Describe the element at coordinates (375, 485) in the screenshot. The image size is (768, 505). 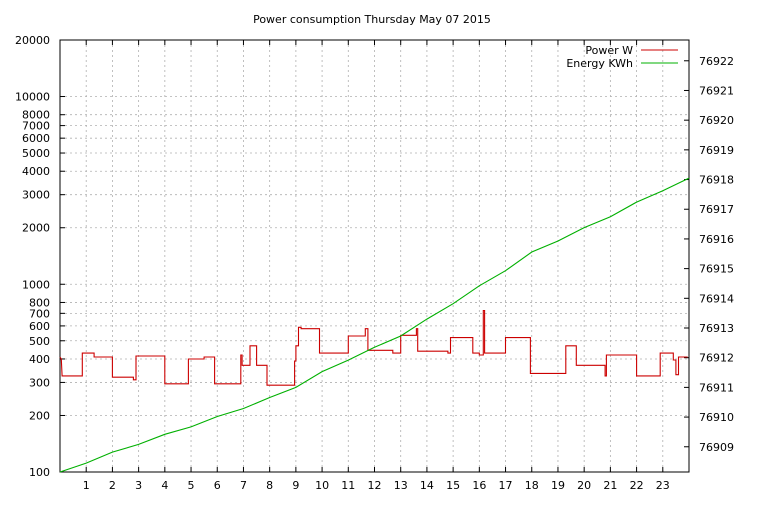
I see `x-tick-label: 12` at that location.